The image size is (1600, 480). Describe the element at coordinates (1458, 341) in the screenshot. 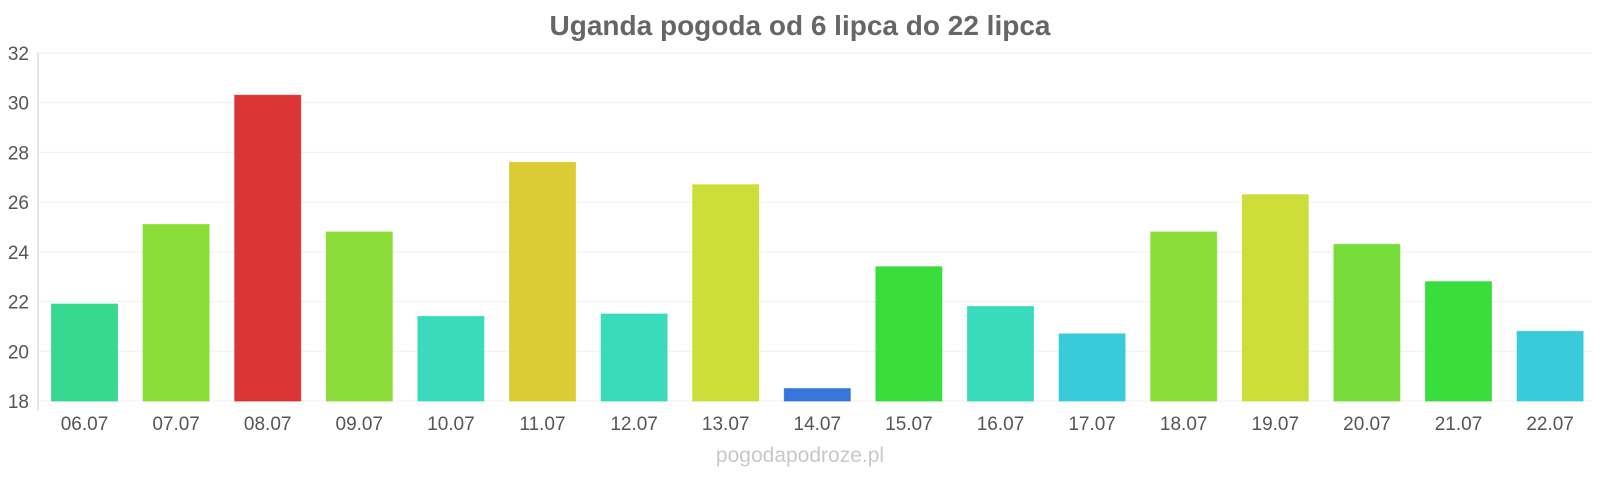

I see `bar-21.07` at that location.